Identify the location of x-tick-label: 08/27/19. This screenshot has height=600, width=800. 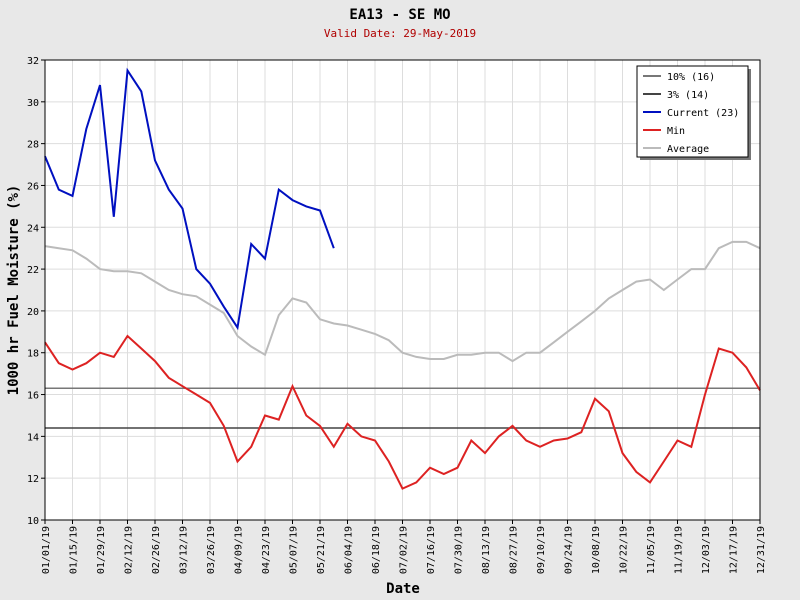
(514, 550).